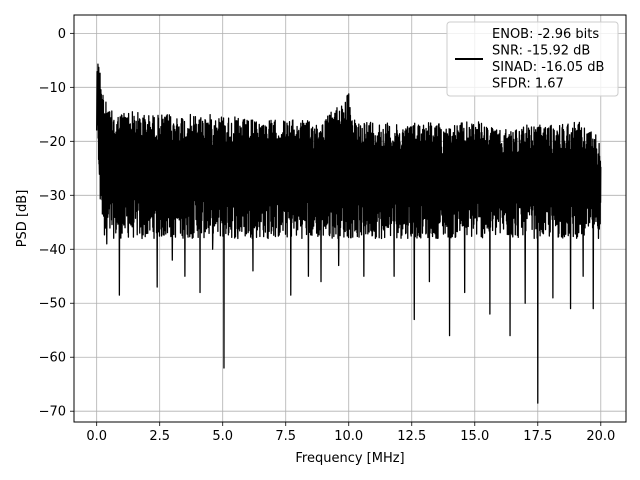  I want to click on y-tick-label: −20, so click(52, 142).